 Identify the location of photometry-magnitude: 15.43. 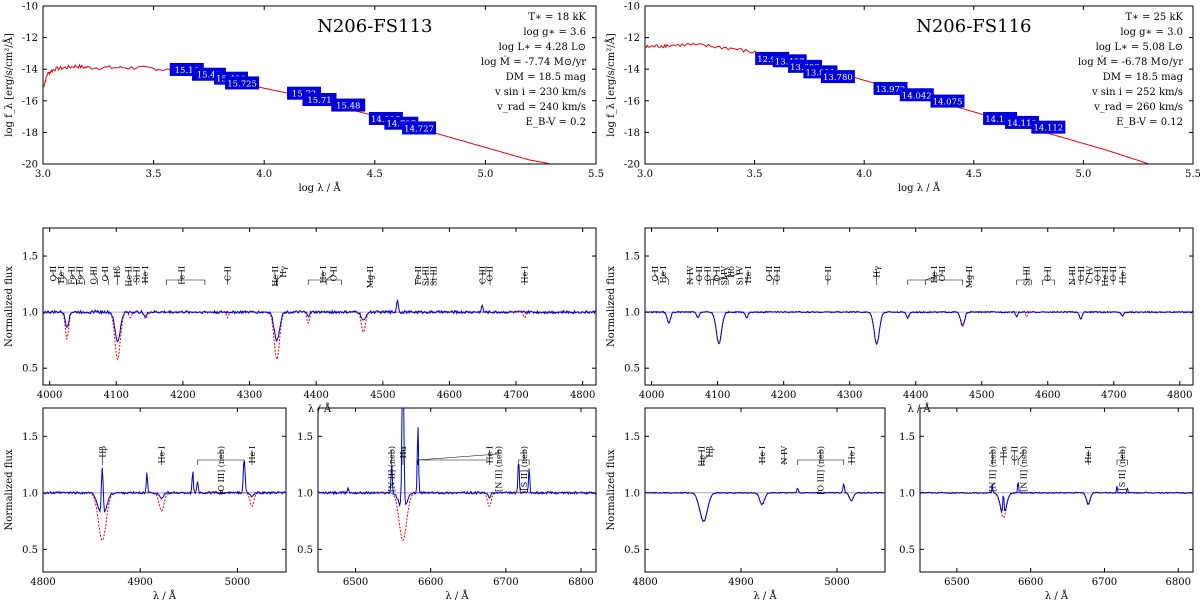
(209, 76).